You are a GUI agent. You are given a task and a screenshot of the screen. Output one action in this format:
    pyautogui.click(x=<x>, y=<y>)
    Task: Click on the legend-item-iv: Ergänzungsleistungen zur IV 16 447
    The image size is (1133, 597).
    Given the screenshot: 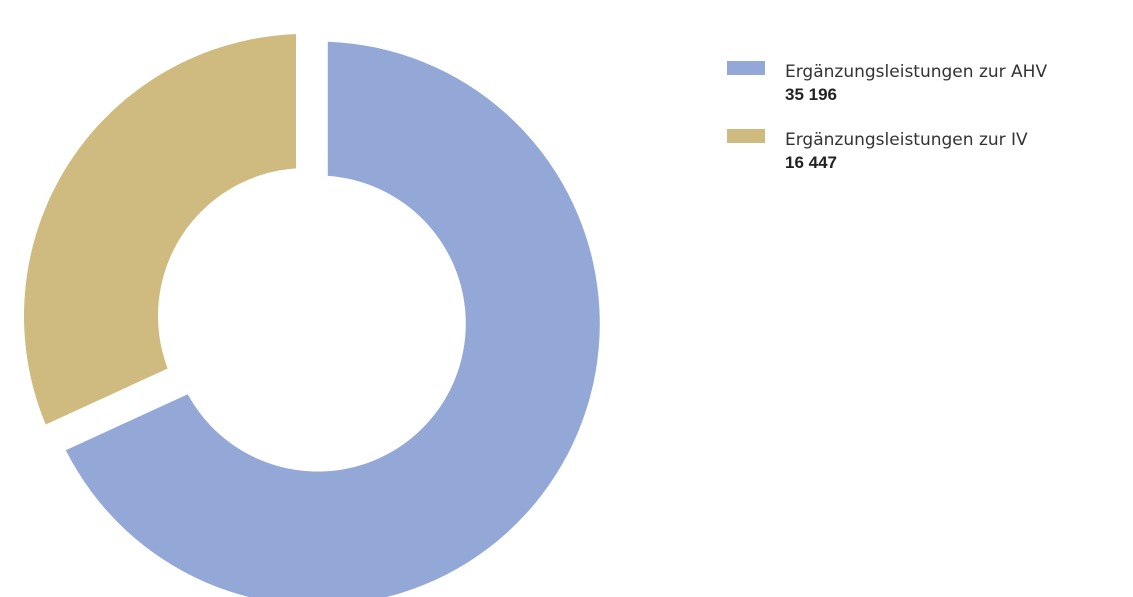 What is the action you would take?
    pyautogui.click(x=927, y=151)
    